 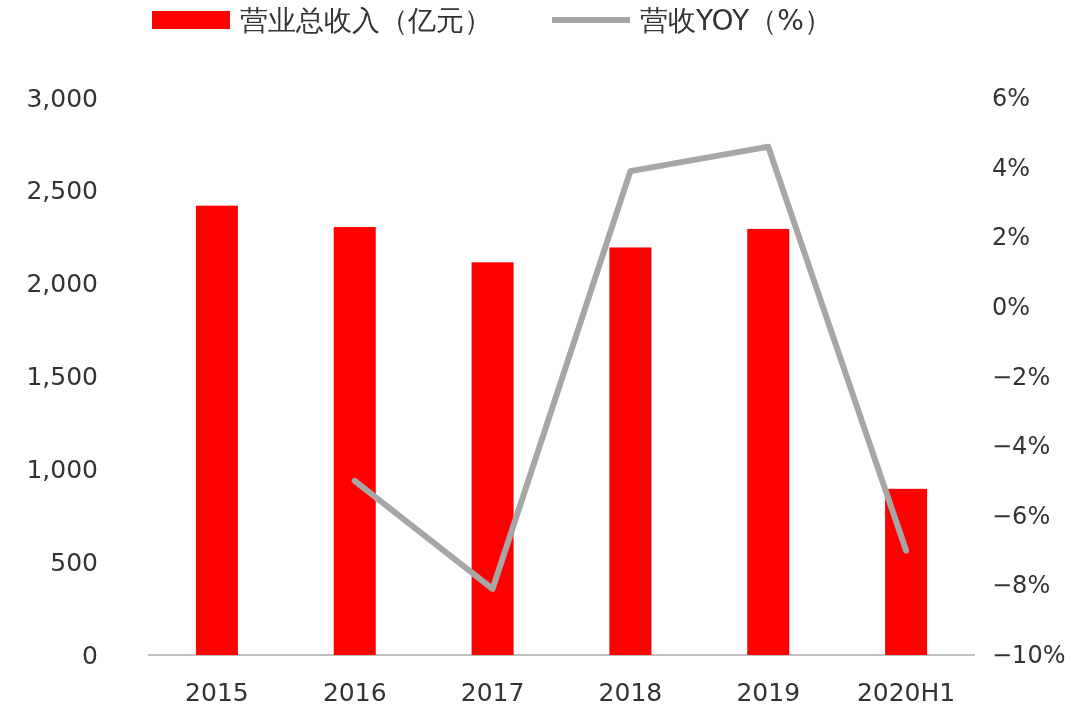 I want to click on ytick: 2,500, so click(x=62, y=191).